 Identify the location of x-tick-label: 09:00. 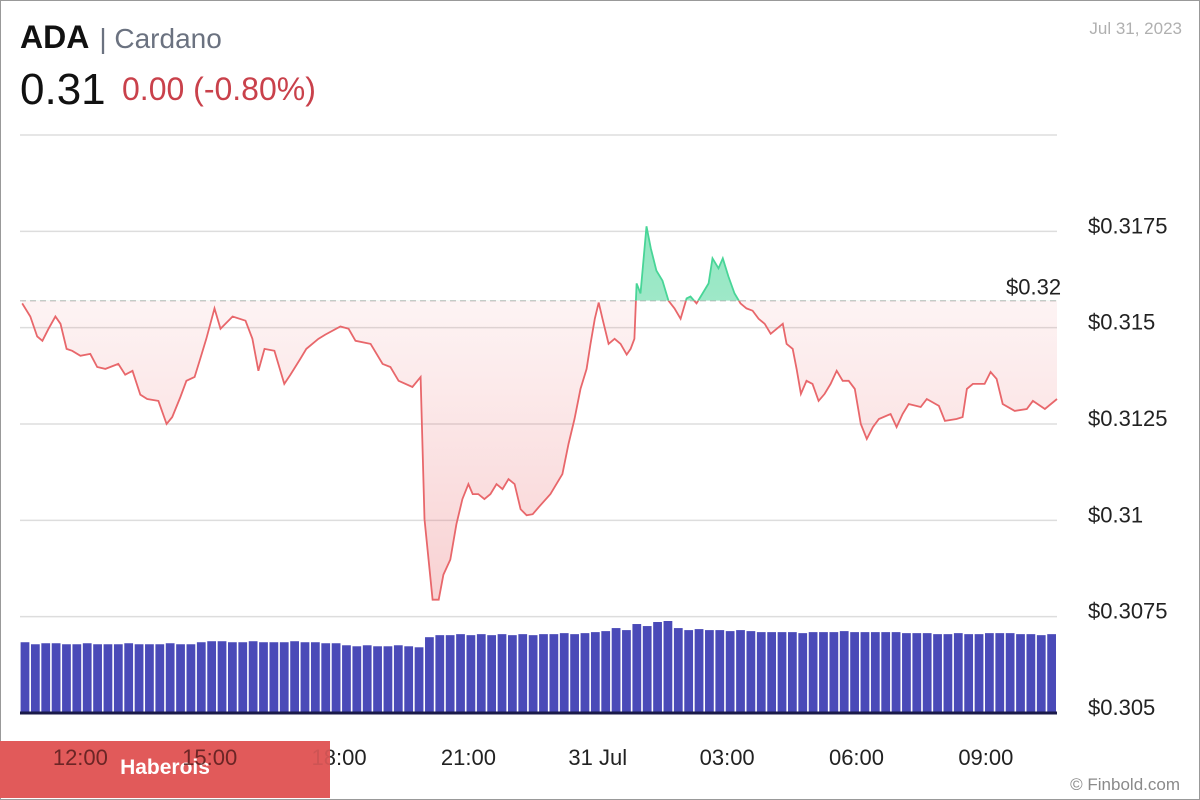
(985, 757).